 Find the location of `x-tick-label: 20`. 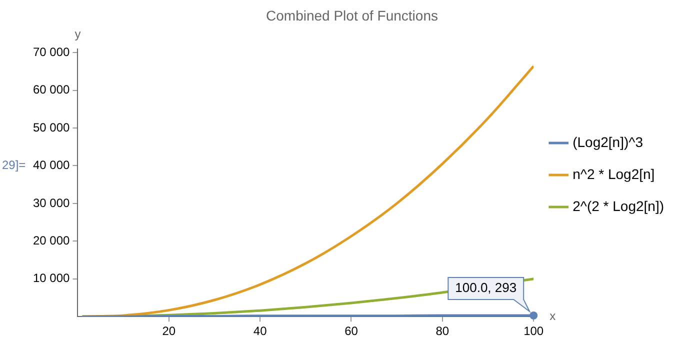

x-tick-label: 20 is located at coordinates (169, 331).